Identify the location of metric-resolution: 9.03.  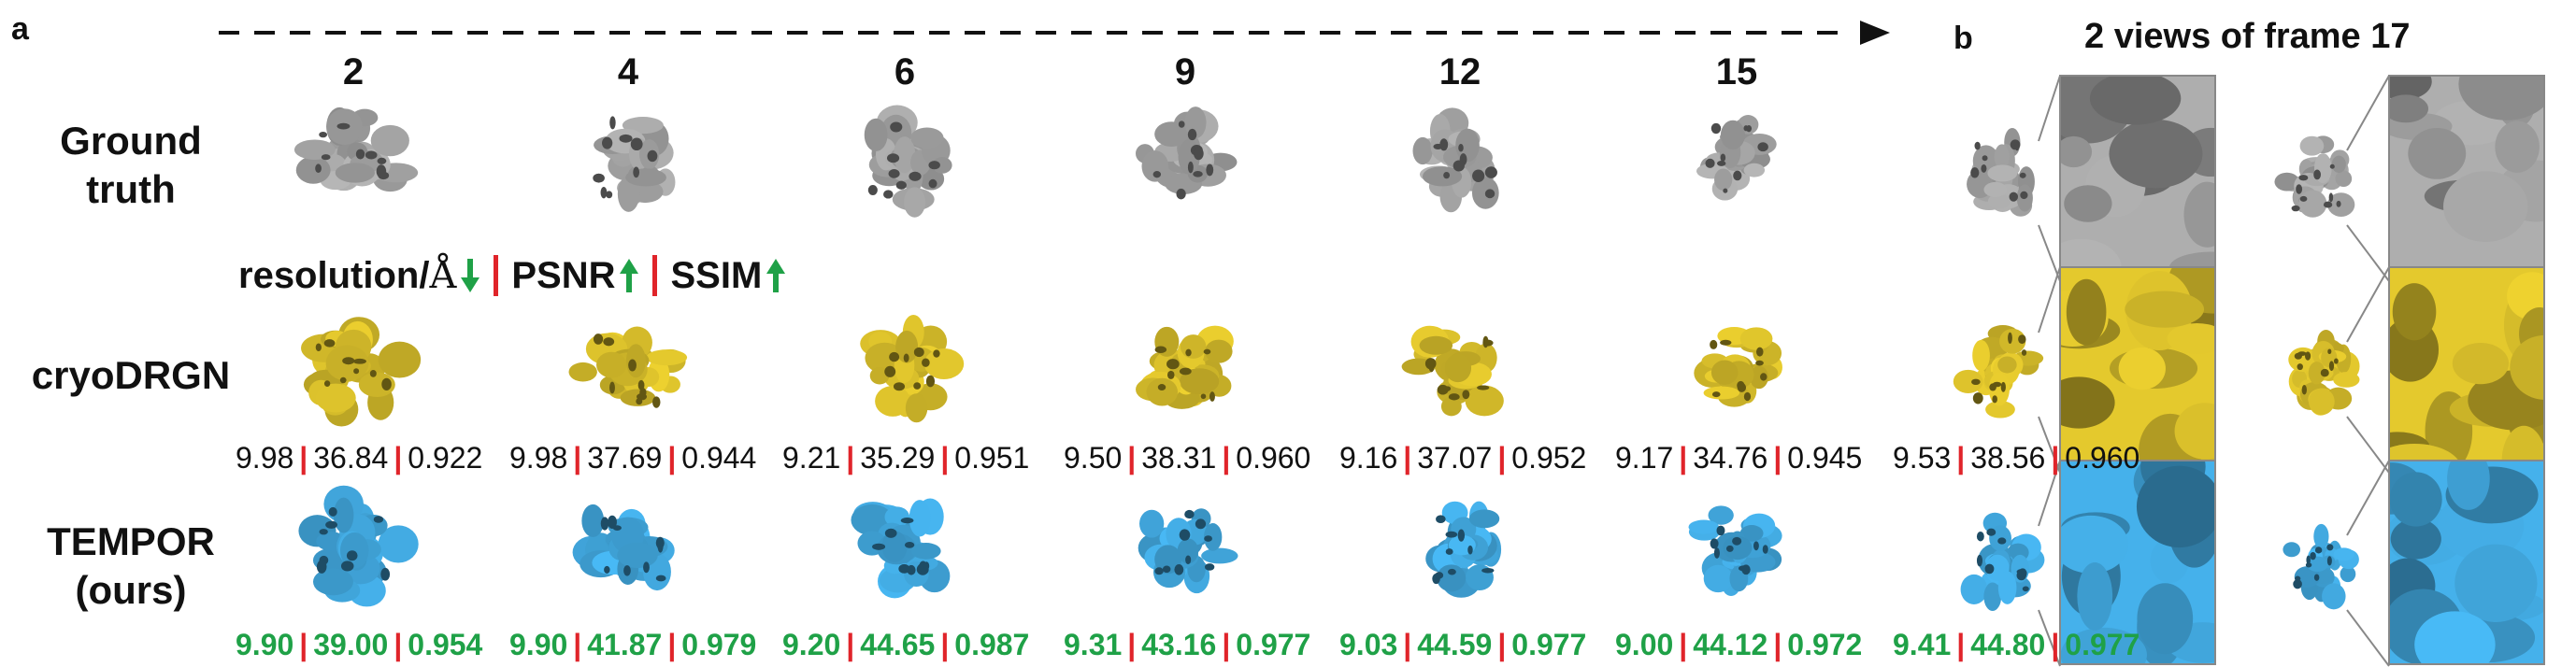
(1368, 644).